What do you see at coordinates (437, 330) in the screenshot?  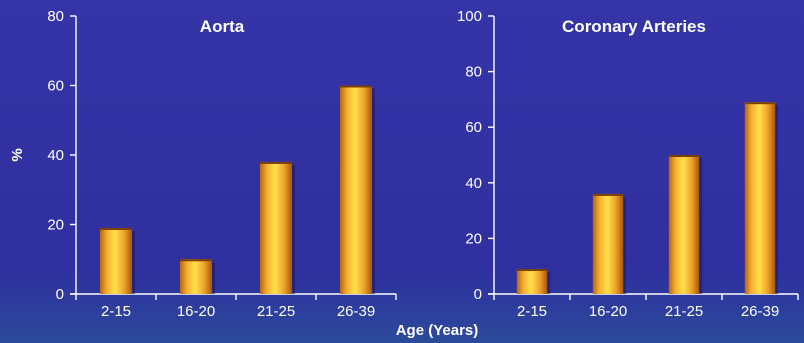 I see `x-axis-label: Age (Years)` at bounding box center [437, 330].